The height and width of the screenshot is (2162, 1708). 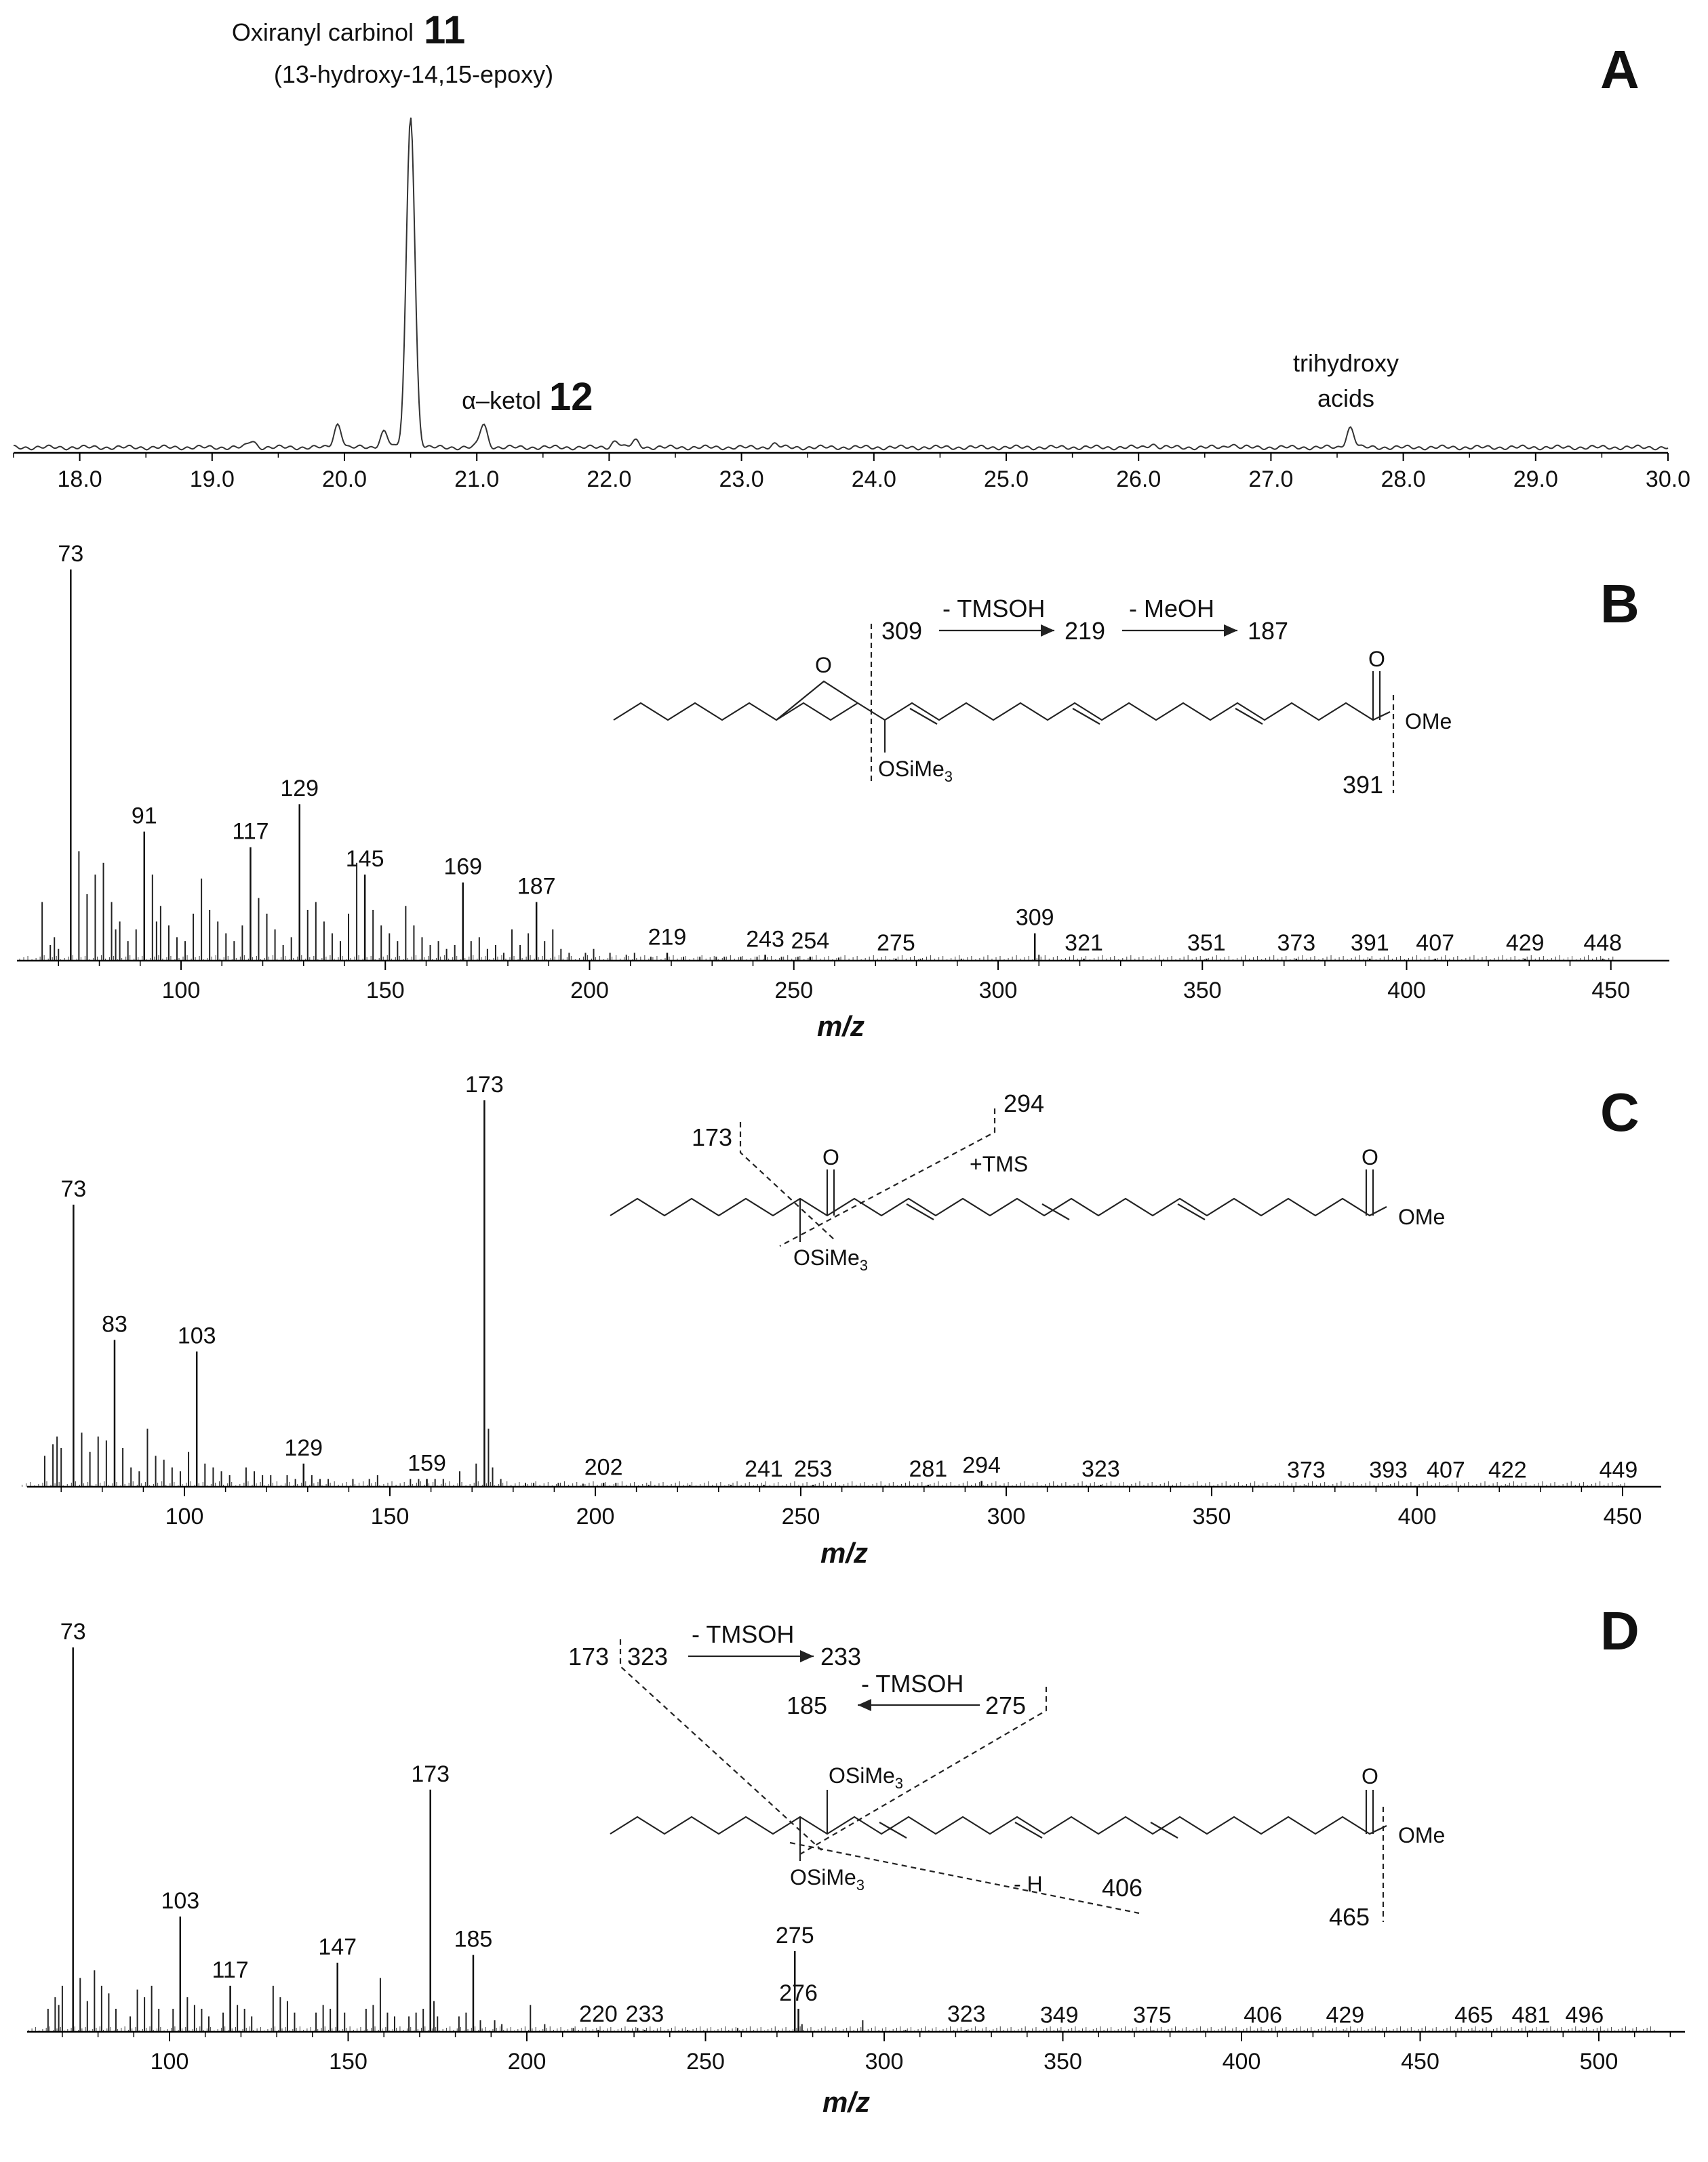 What do you see at coordinates (1004, 708) in the screenshot?
I see `structure-epoxy-carbinol` at bounding box center [1004, 708].